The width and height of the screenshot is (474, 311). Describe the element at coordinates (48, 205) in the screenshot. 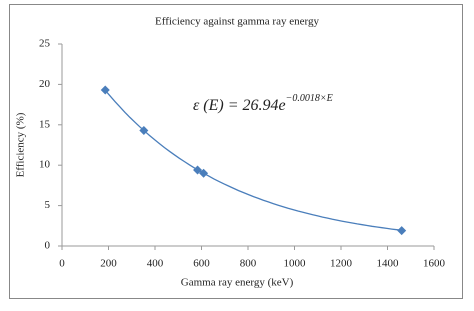

I see `y-tick-label: 5` at that location.